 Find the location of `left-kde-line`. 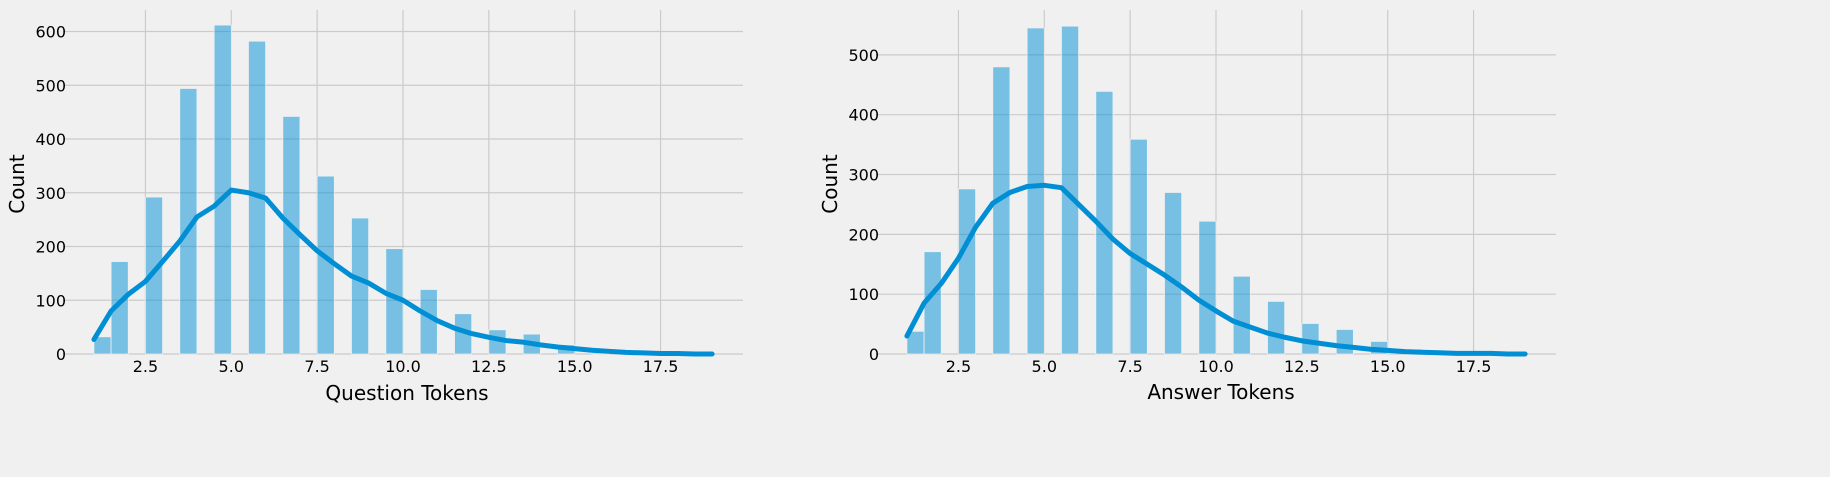

left-kde-line is located at coordinates (403, 272).